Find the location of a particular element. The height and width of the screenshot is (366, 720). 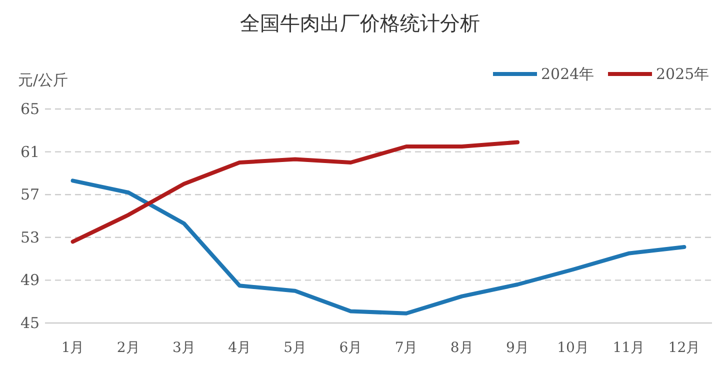

x-tick-label: 6月 is located at coordinates (350, 348).